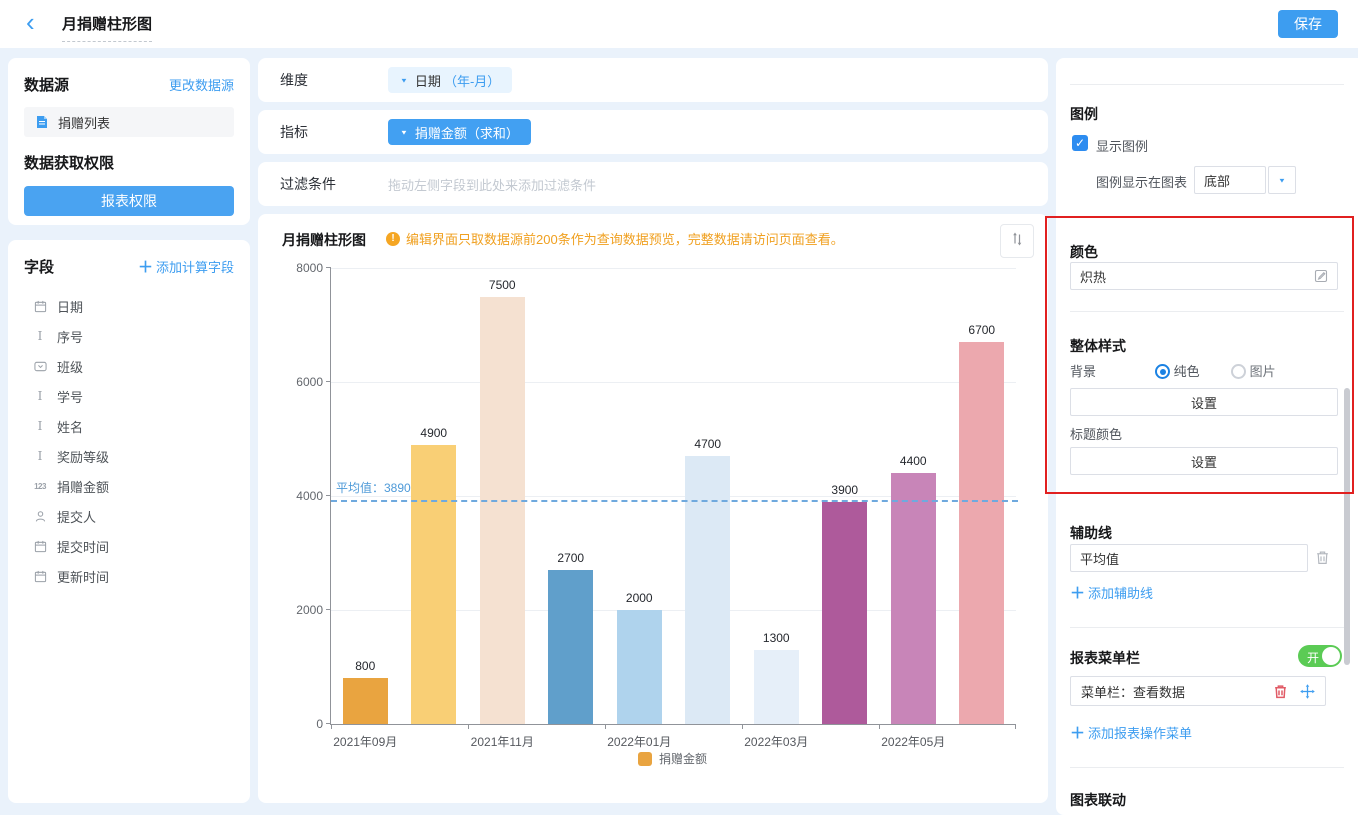 This screenshot has width=1358, height=815. I want to click on add-calc-field-link: ＋添加计算字段, so click(185, 267).